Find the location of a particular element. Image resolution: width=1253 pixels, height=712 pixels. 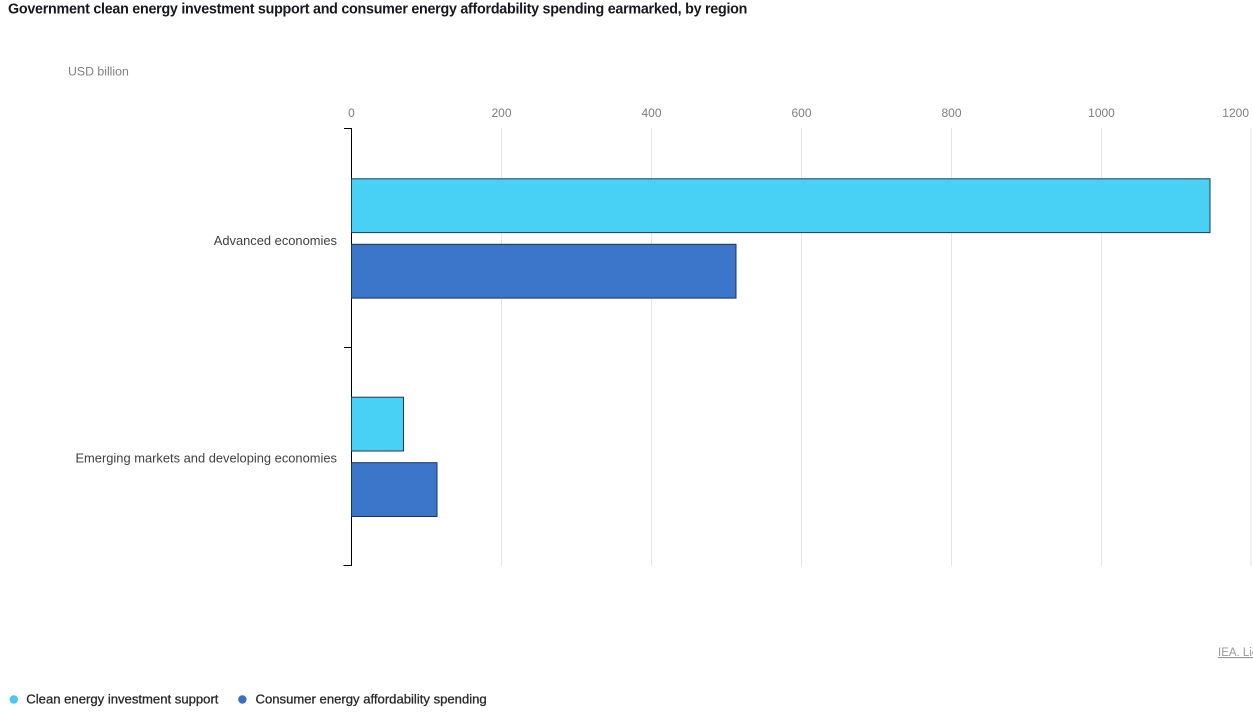

svg-text: Advanced economies is located at coordinates (275, 240).